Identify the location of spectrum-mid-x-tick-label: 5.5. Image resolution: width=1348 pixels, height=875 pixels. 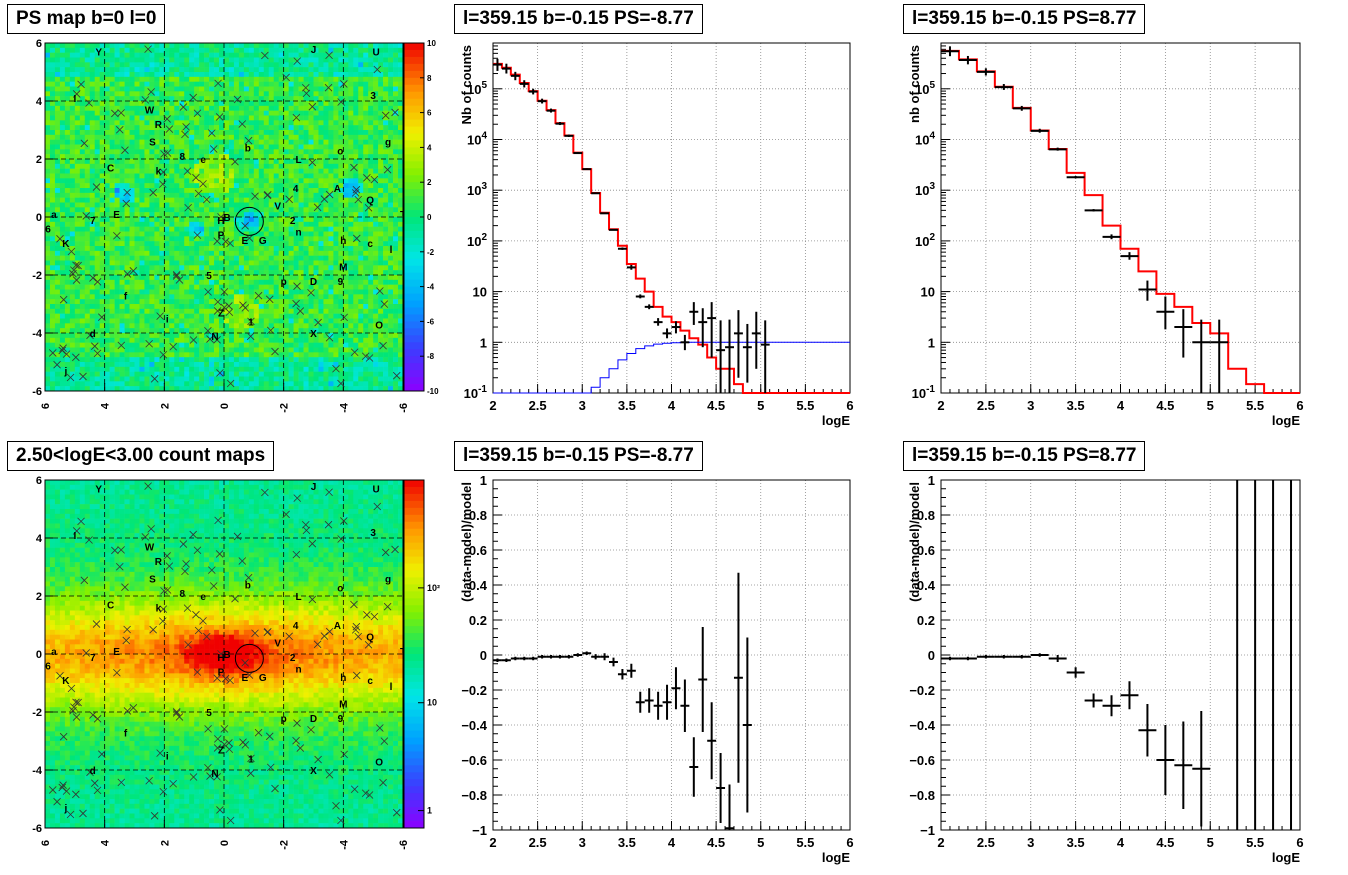
(805, 405).